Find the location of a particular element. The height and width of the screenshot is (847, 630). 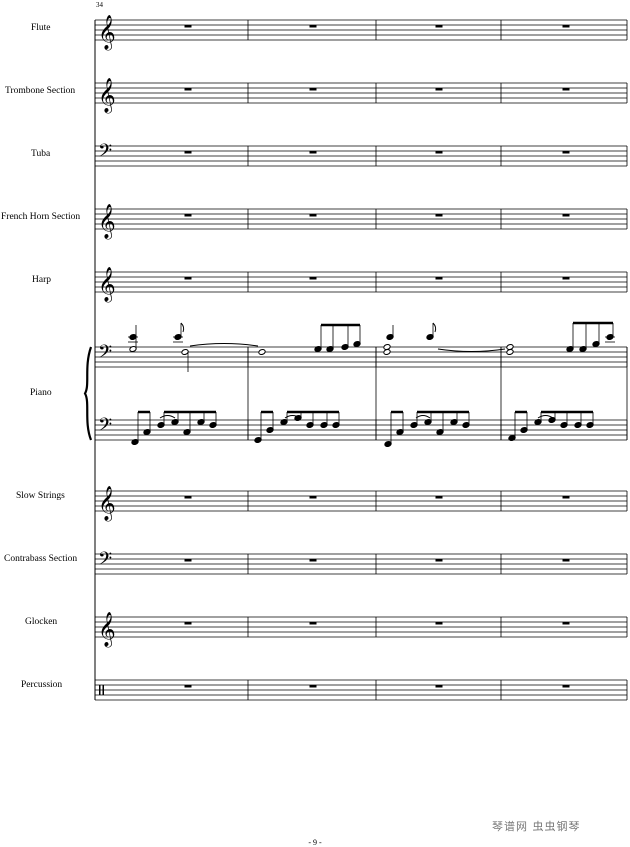

staff-label-slow-strings: Slow Strings is located at coordinates (40, 496).